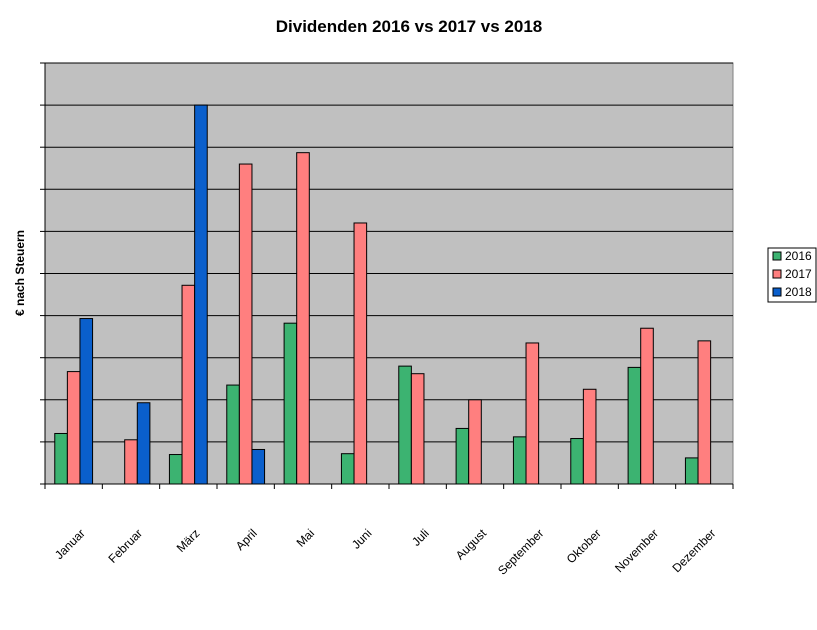 The width and height of the screenshot is (817, 630). I want to click on x-tick-label: Dezember, so click(693, 550).